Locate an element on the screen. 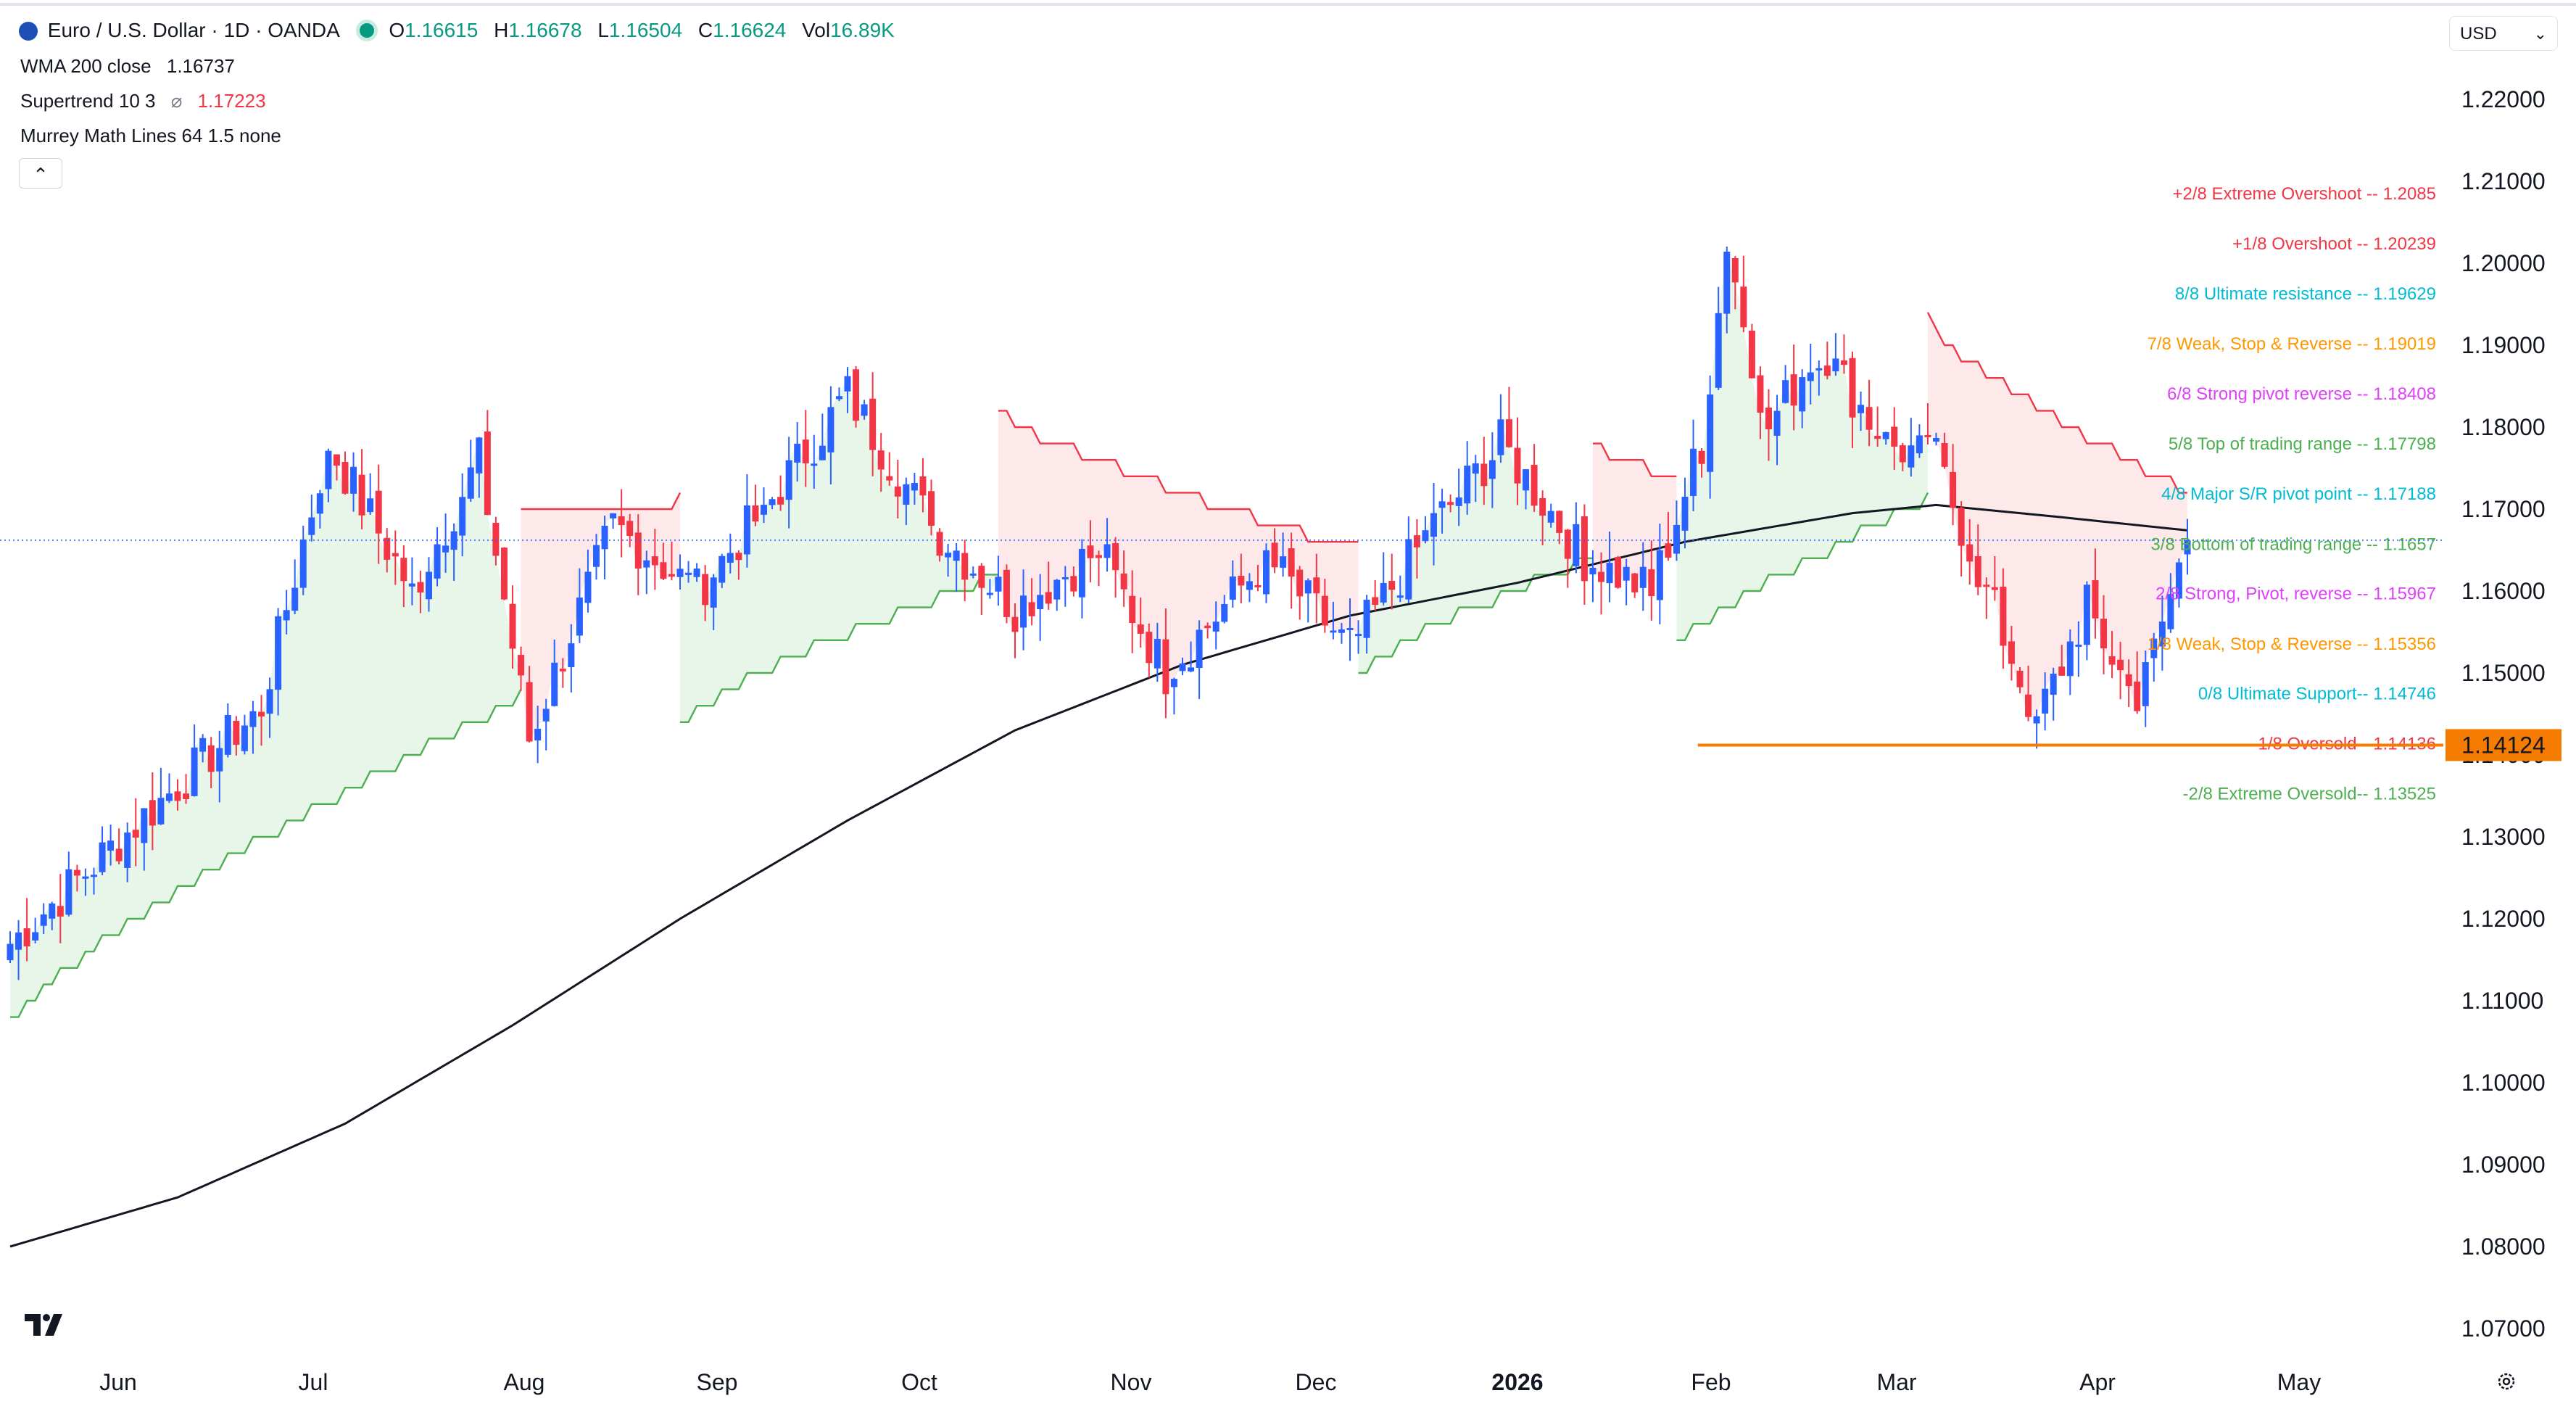 The height and width of the screenshot is (1409, 2576). murrey-label-1: +1/8 Overshoot -- 1.20239 is located at coordinates (2334, 244).